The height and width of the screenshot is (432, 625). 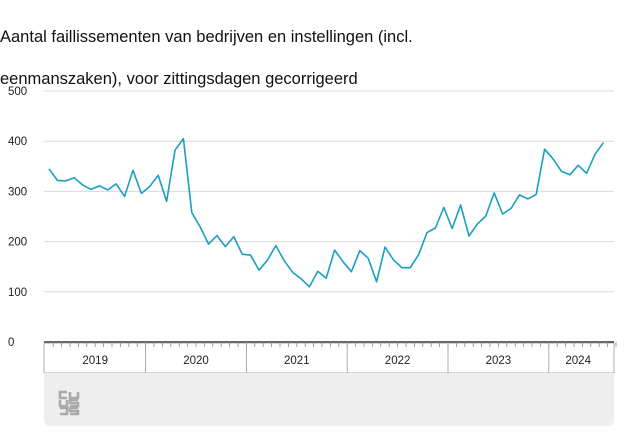 What do you see at coordinates (499, 361) in the screenshot?
I see `x-year-label-2023: 2023` at bounding box center [499, 361].